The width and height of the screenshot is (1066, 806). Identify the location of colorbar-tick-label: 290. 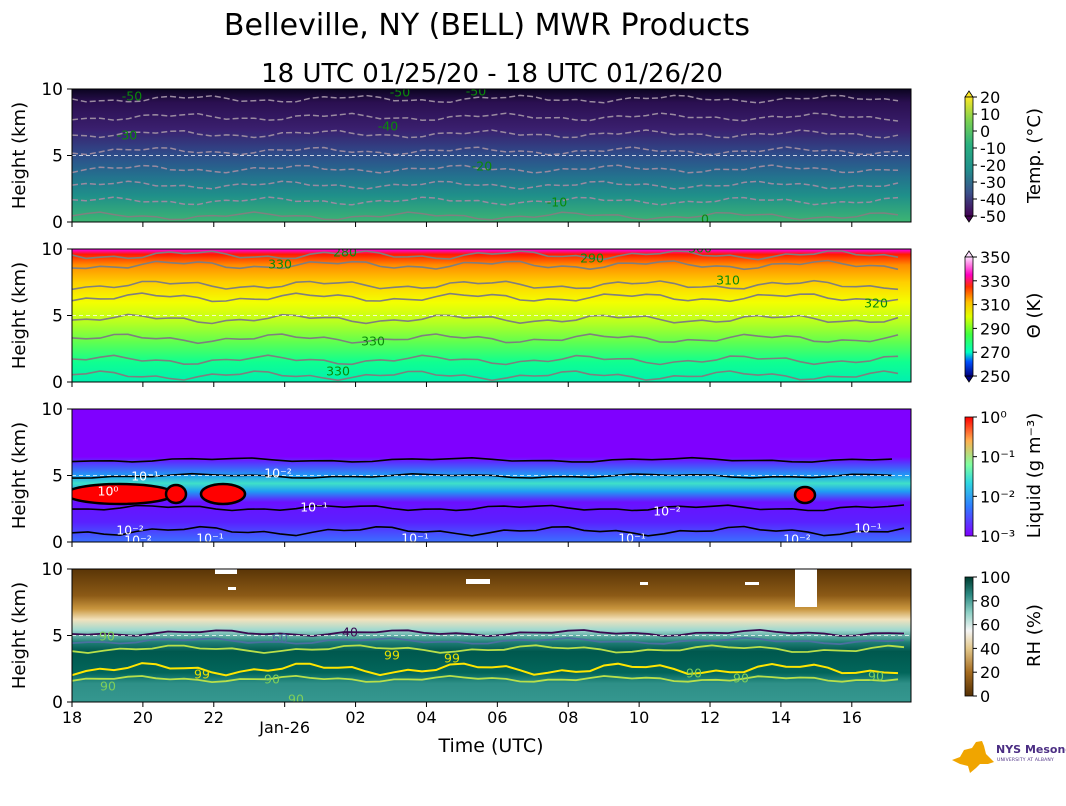
(995, 328).